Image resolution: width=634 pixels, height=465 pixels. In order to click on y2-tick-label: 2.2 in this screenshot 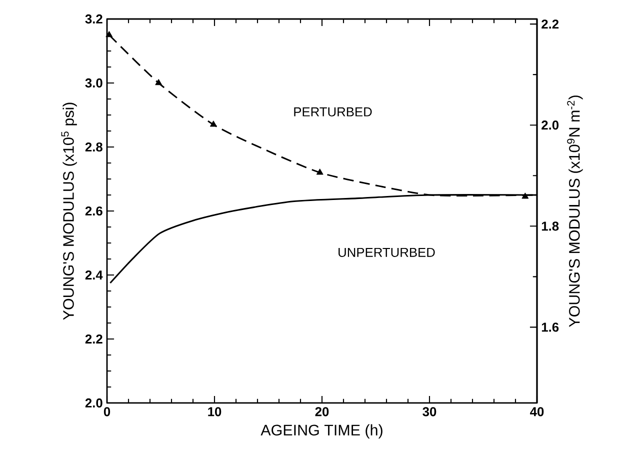, I will do `click(550, 24)`.